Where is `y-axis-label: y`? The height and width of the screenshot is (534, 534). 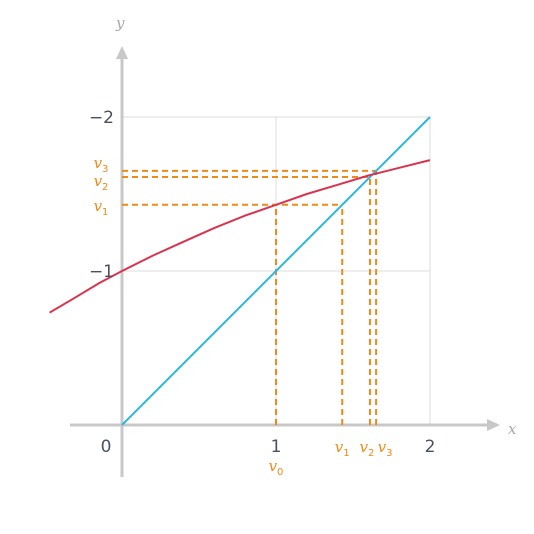 y-axis-label: y is located at coordinates (120, 23).